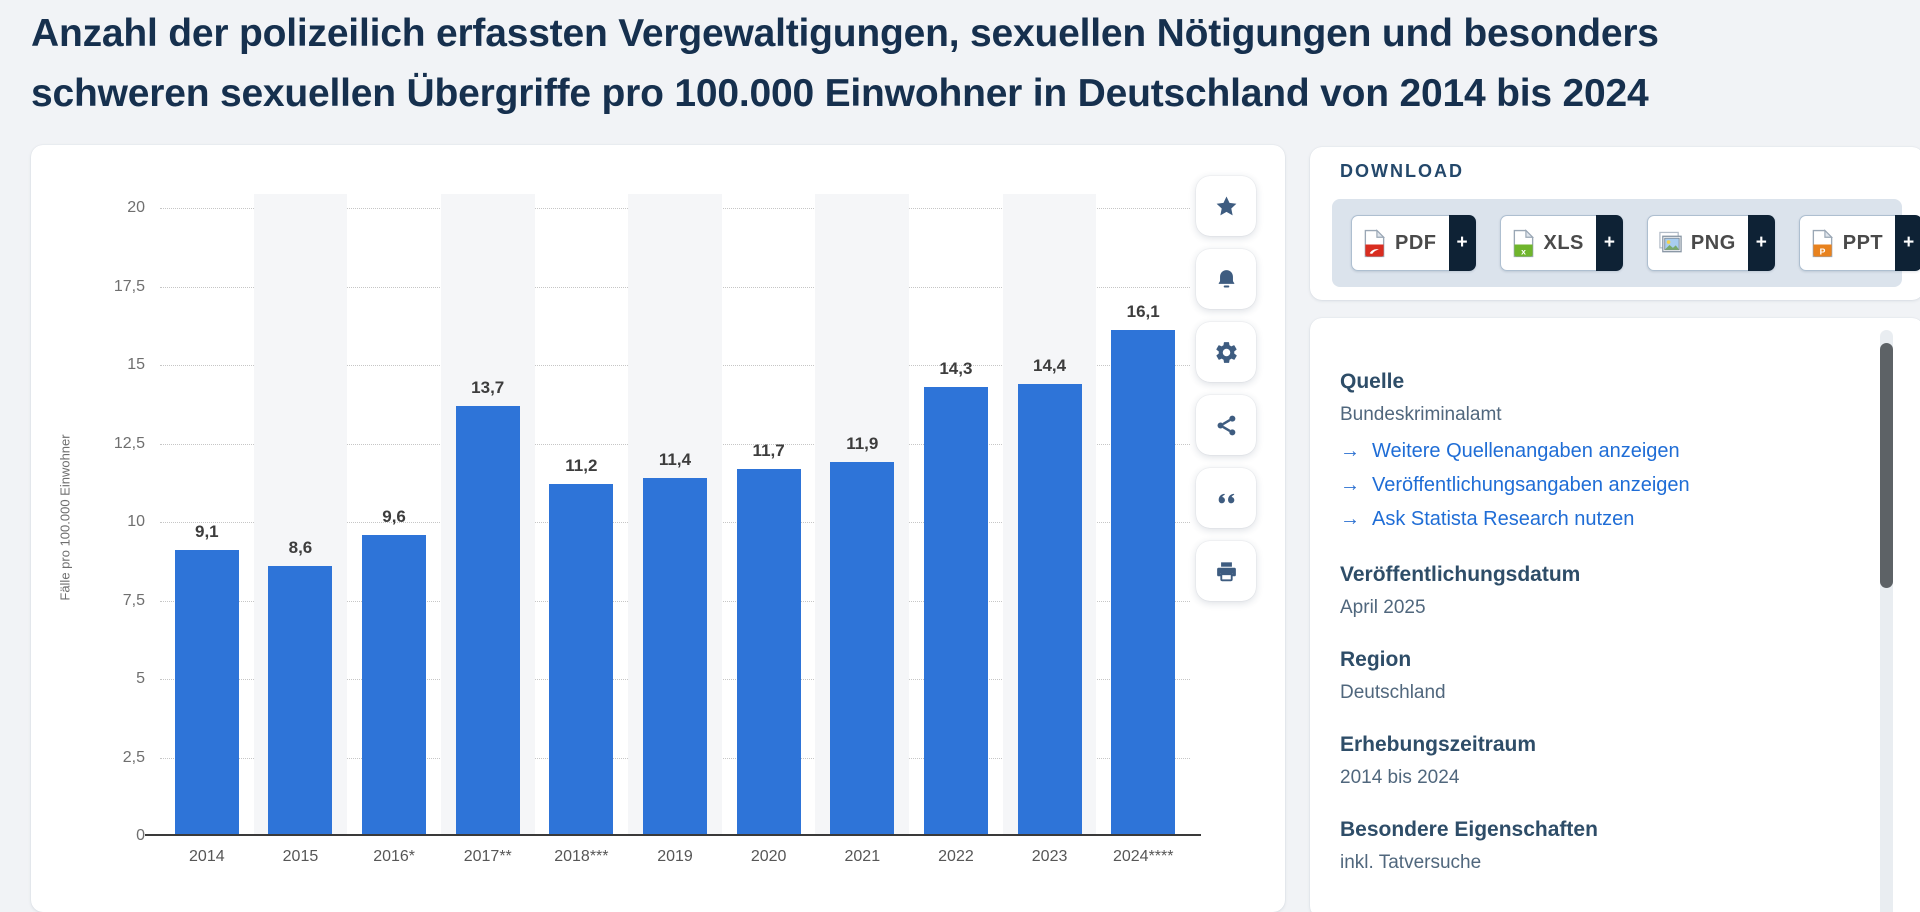 This screenshot has height=912, width=1920. Describe the element at coordinates (1462, 243) in the screenshot. I see `download-pdf-plus-button: +` at that location.